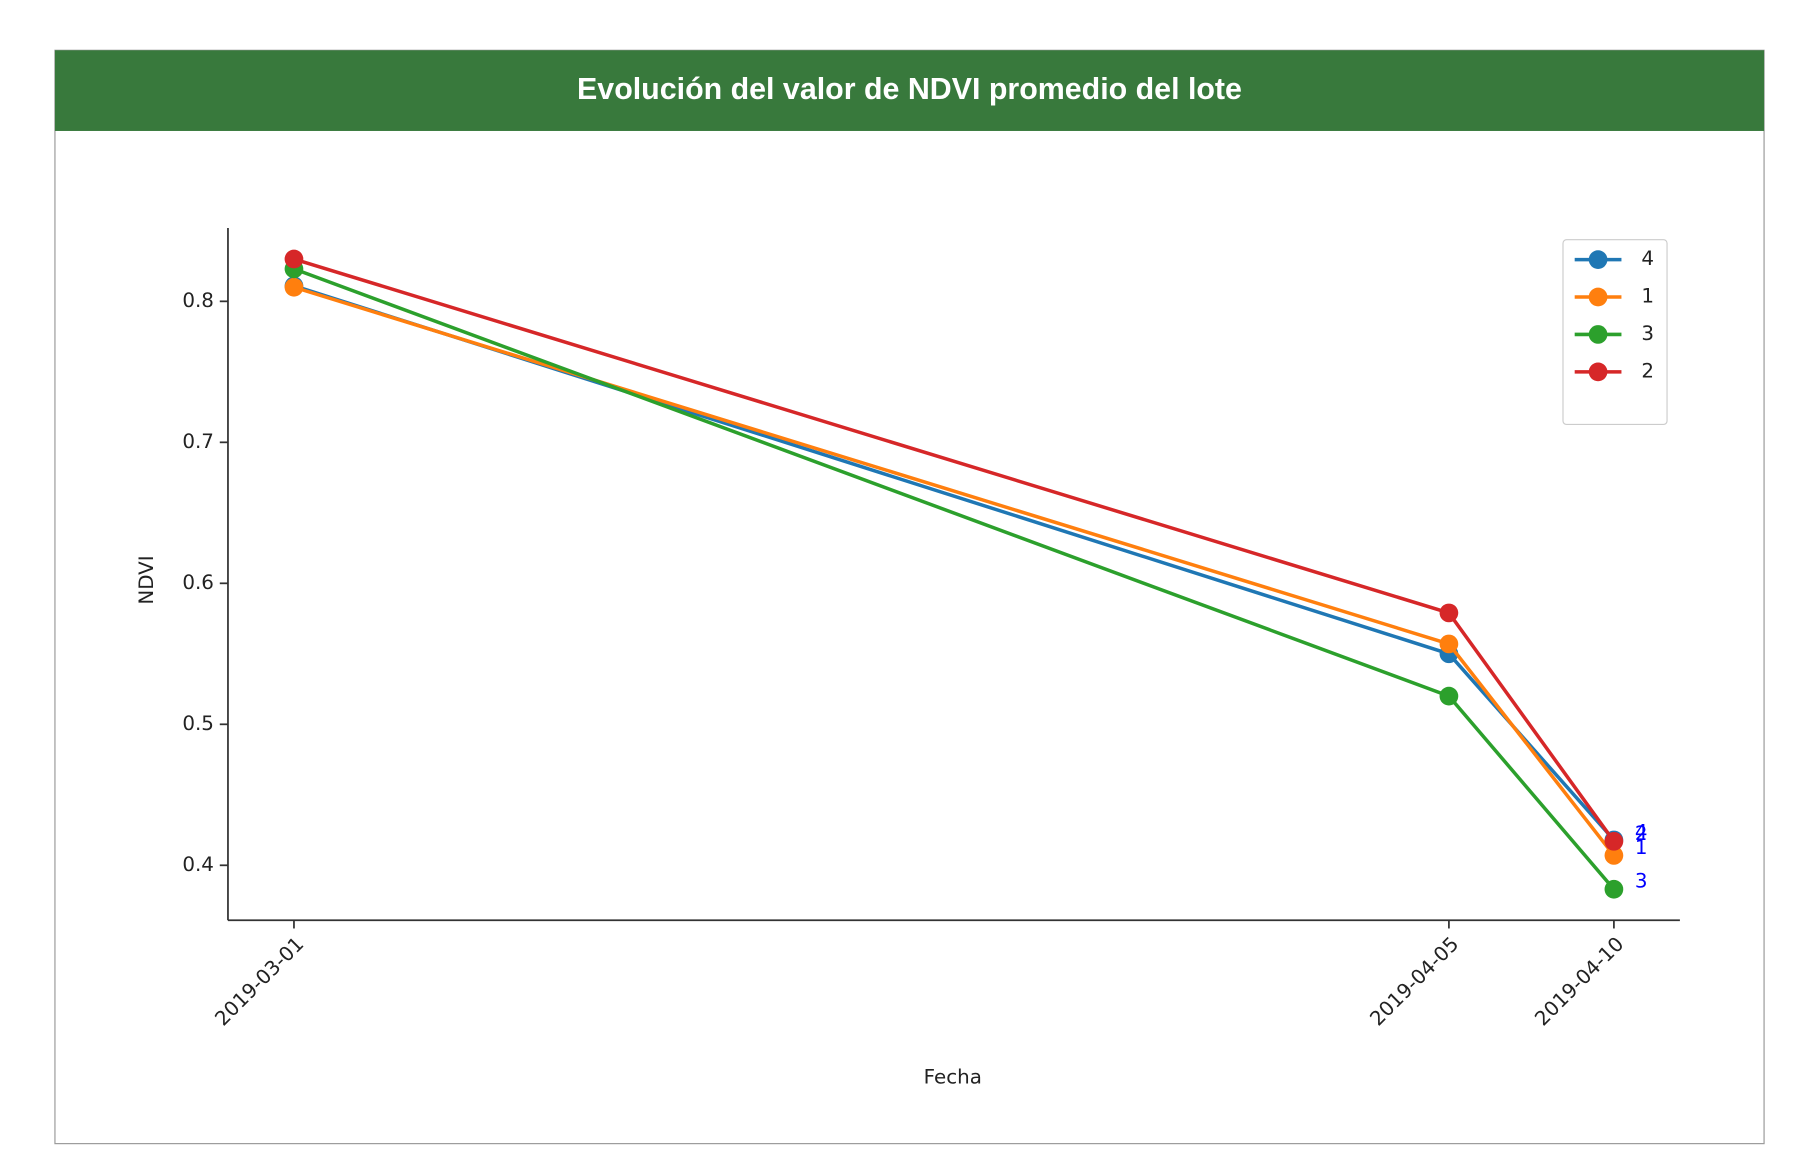 This screenshot has height=1160, width=1812. Describe the element at coordinates (1647, 333) in the screenshot. I see `legend-label: 3` at that location.